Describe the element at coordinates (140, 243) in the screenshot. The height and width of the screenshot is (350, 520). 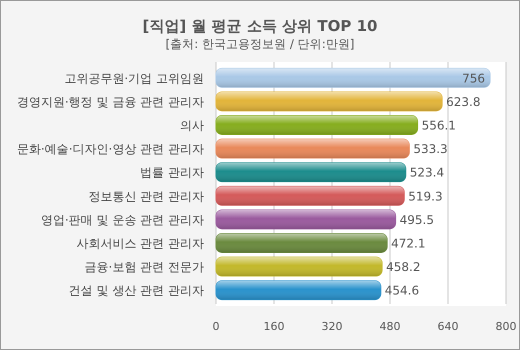
I see `y-tick-label: 사회서비스 관련 관리자` at that location.